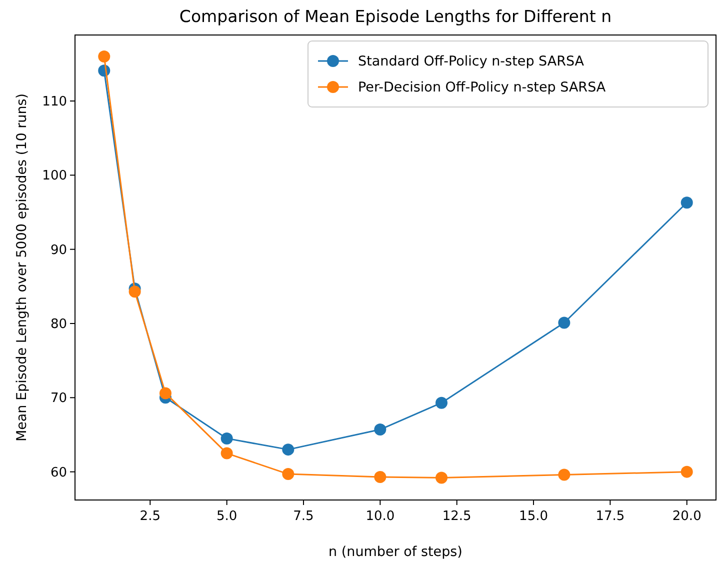 The width and height of the screenshot is (719, 568). What do you see at coordinates (54, 176) in the screenshot?
I see `y-tick-label: 100` at bounding box center [54, 176].